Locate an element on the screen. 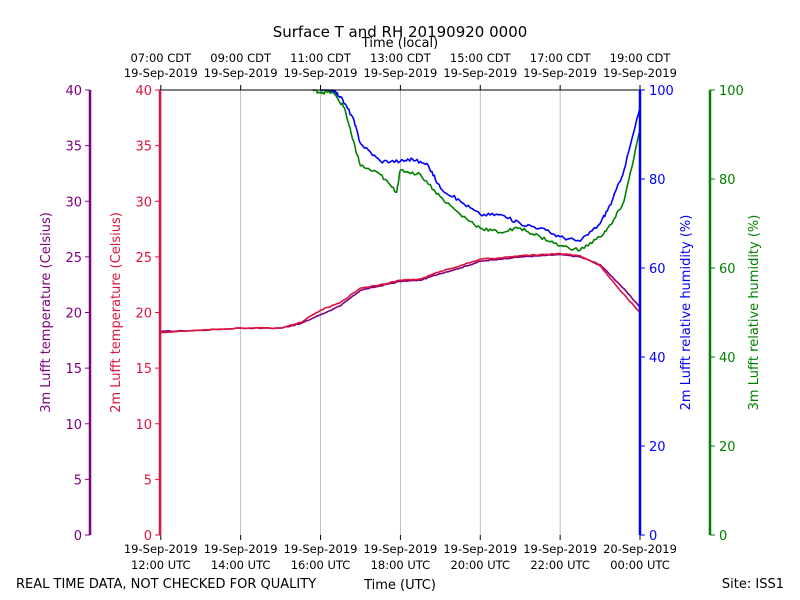  axis-tick-label-rh2m: 40 is located at coordinates (657, 358).